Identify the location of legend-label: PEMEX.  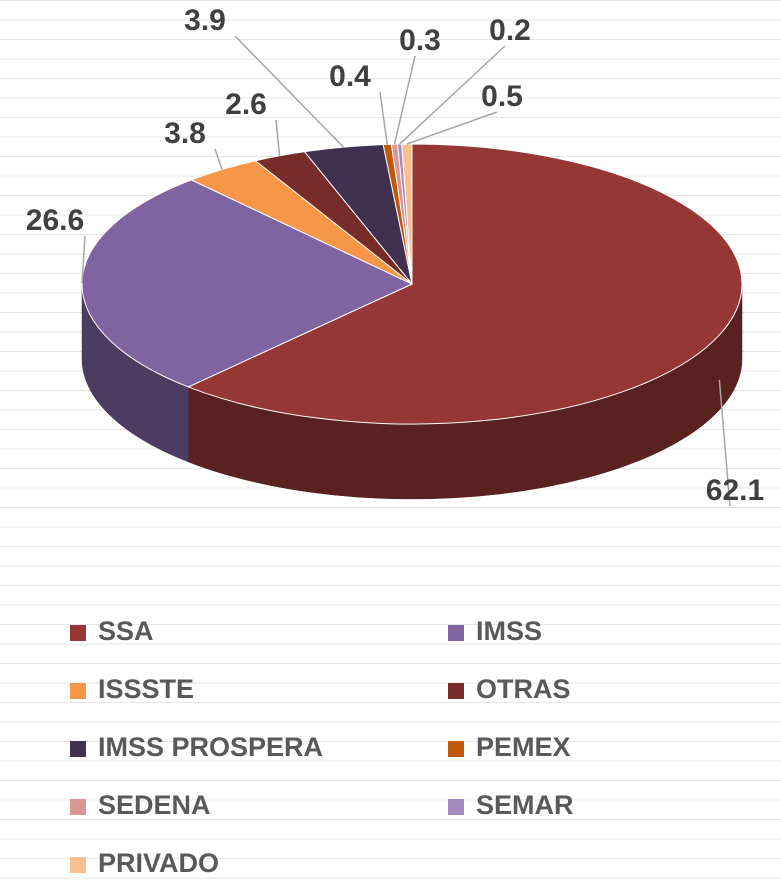
(523, 747).